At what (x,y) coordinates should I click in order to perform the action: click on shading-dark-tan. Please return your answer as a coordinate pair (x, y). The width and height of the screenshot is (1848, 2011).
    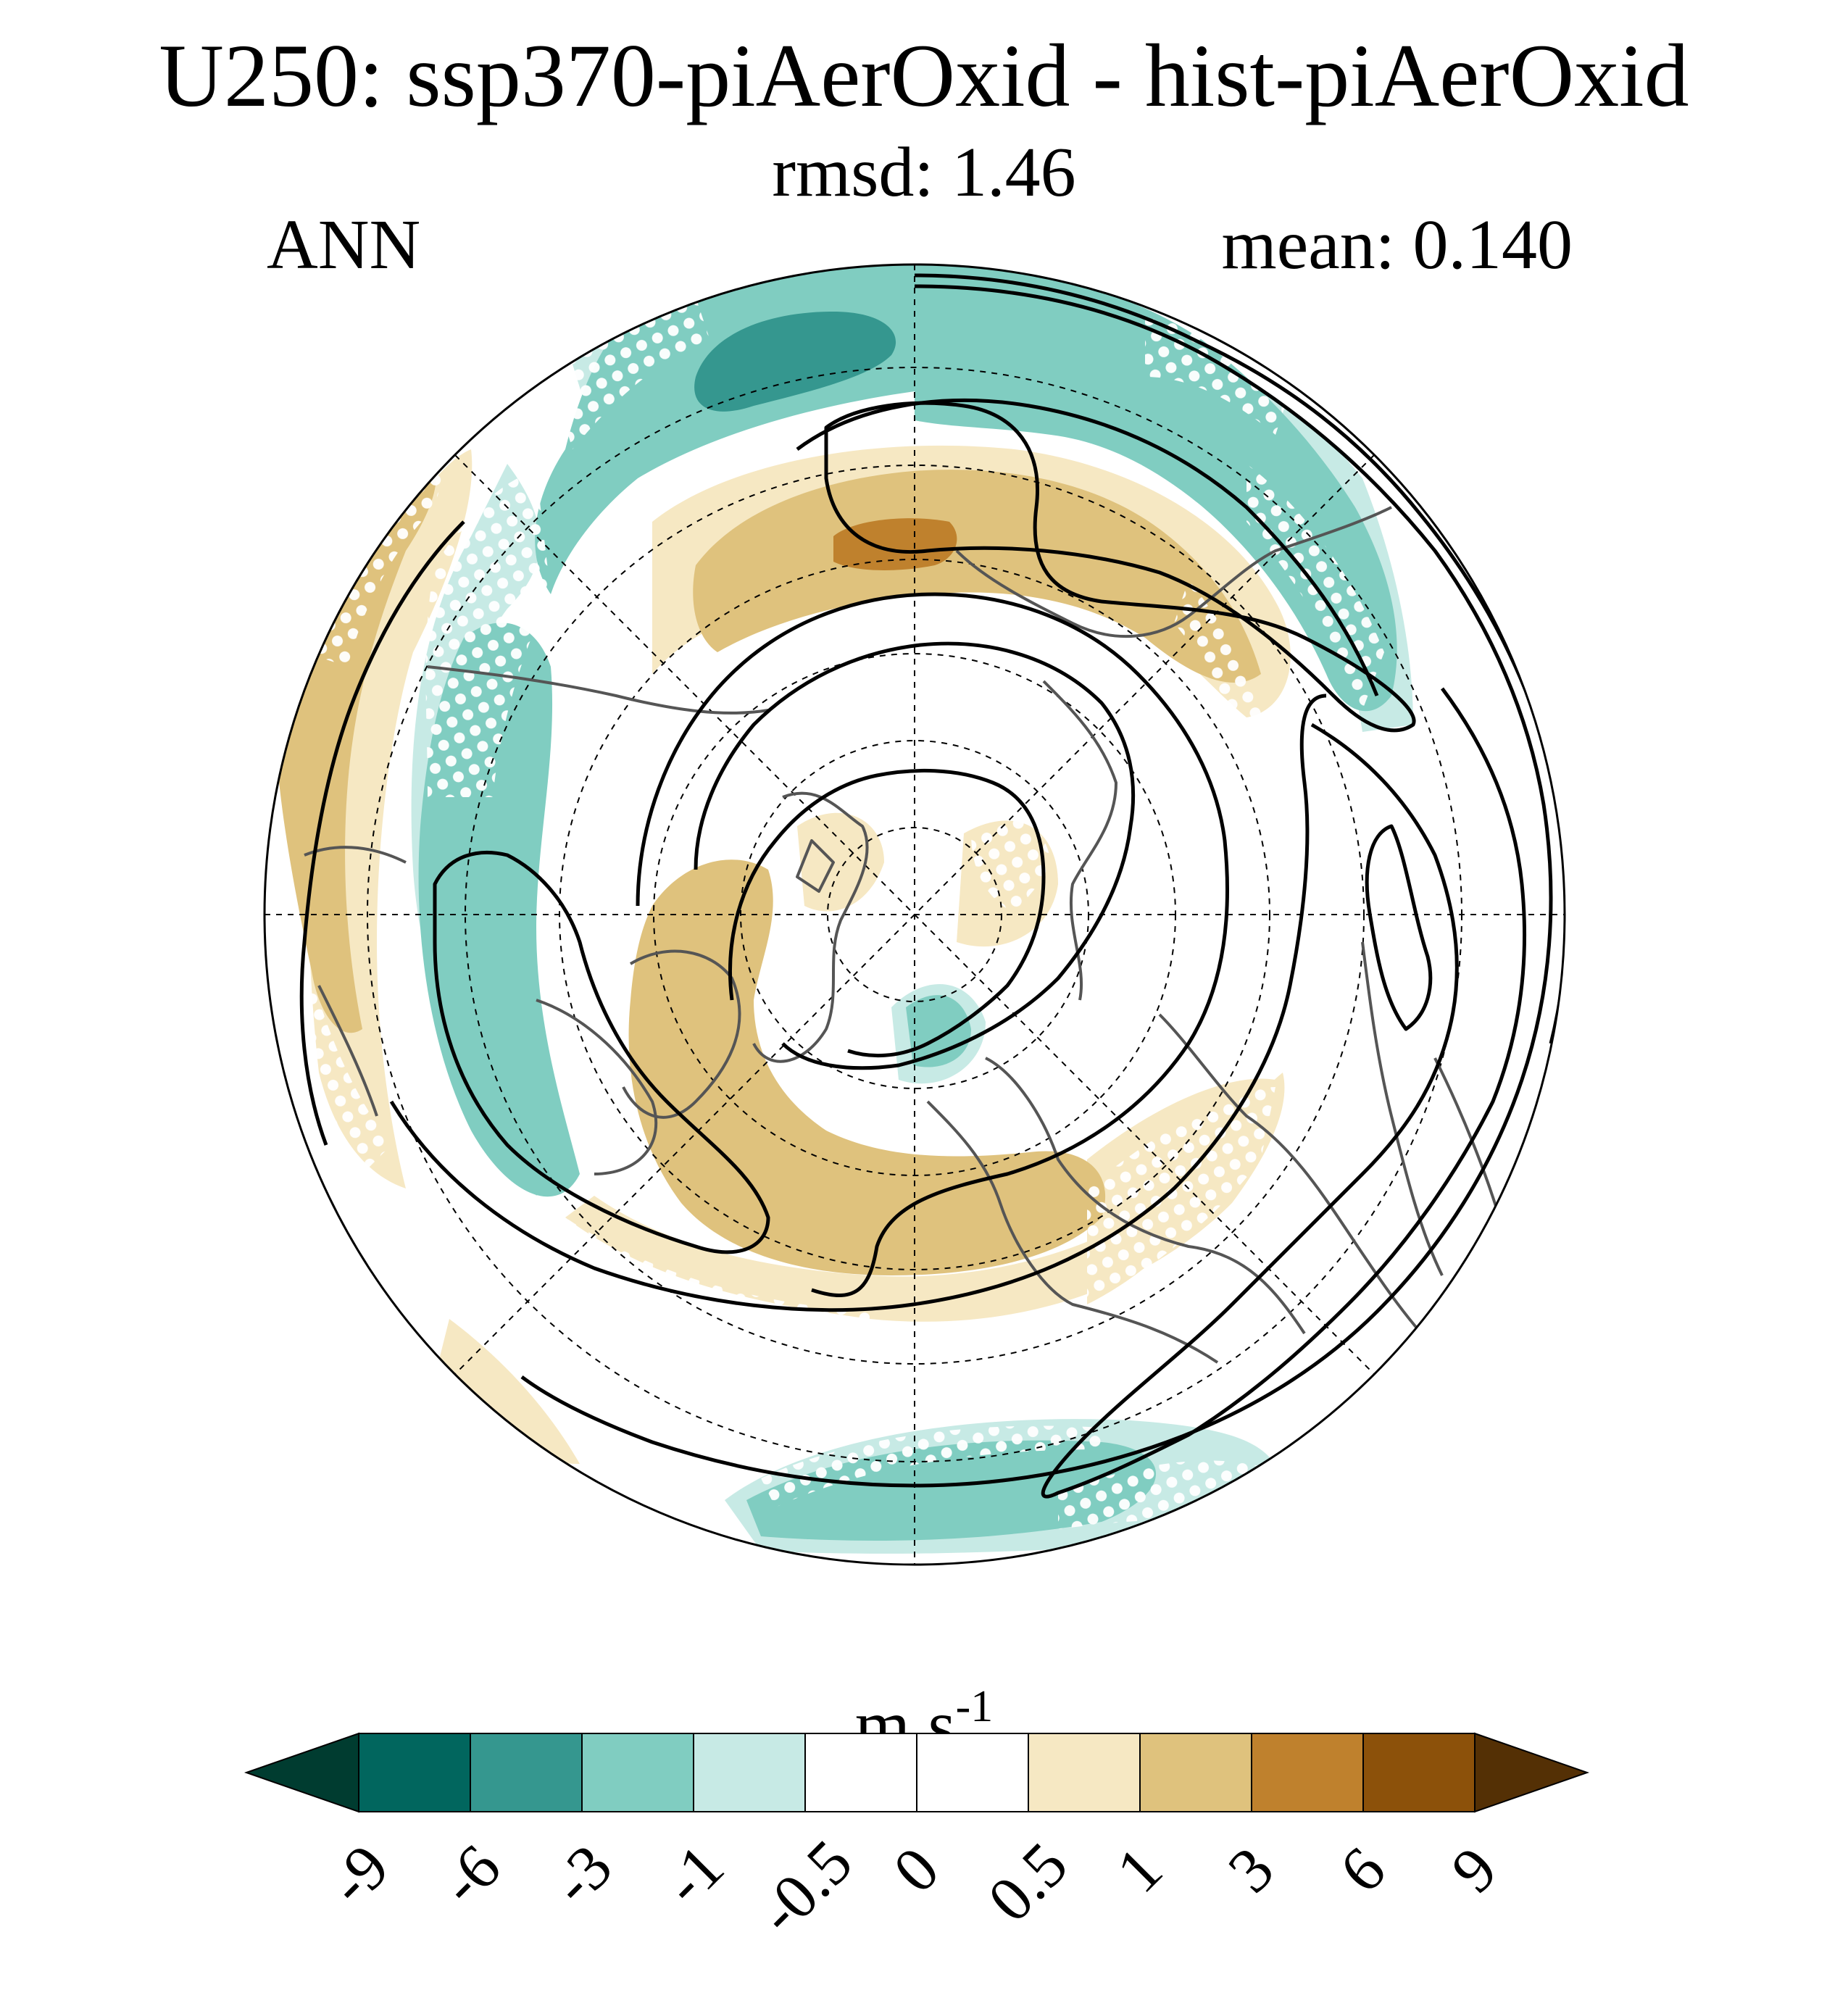
    Looking at the image, I should click on (895, 544).